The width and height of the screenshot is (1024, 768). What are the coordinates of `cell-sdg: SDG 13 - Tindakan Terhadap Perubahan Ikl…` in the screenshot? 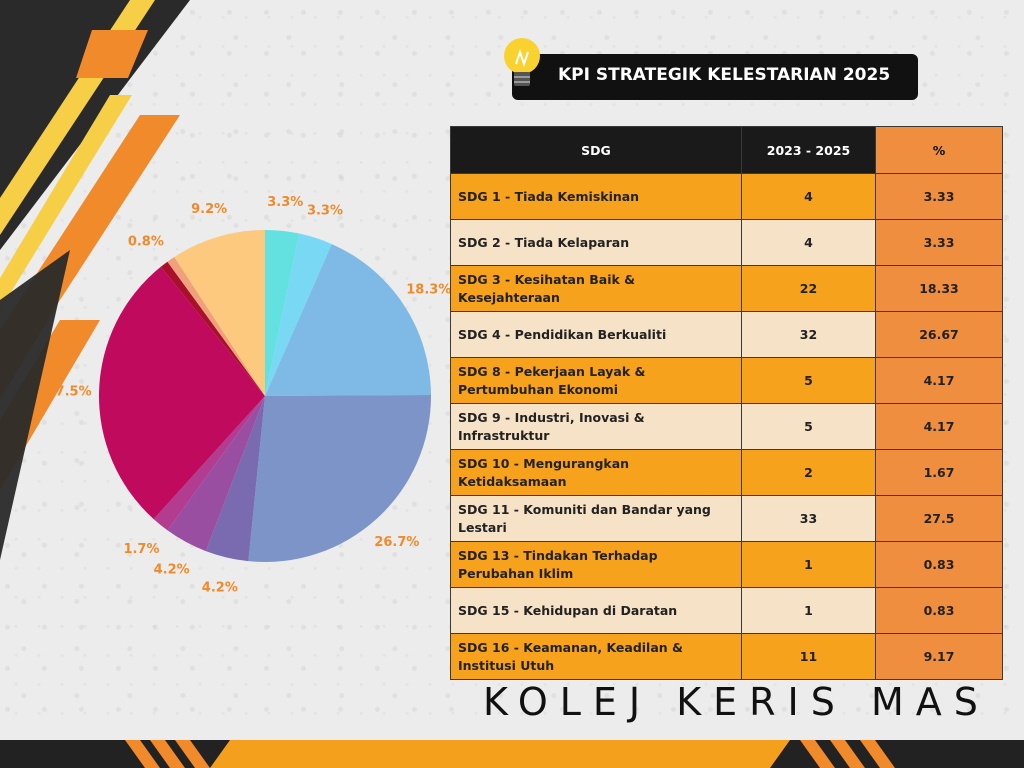 It's located at (596, 564).